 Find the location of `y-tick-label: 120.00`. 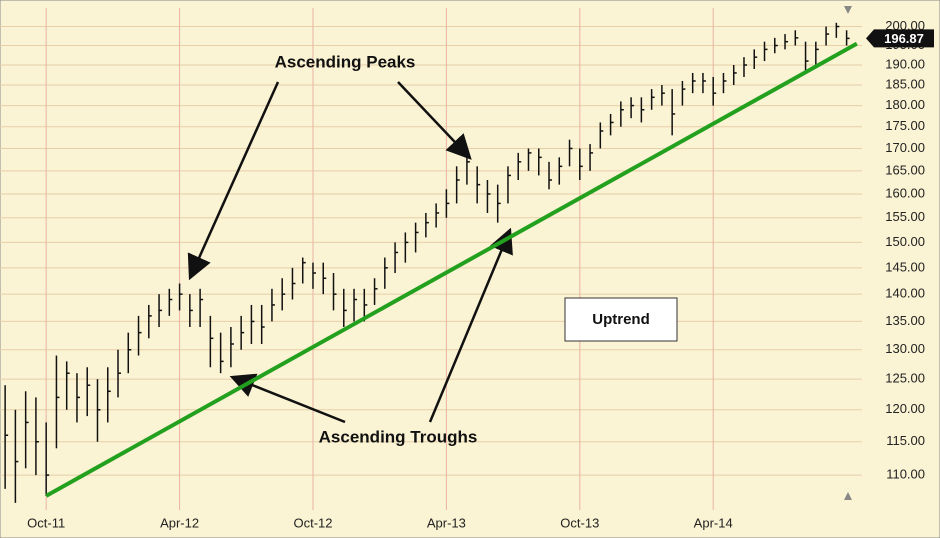

y-tick-label: 120.00 is located at coordinates (905, 408).